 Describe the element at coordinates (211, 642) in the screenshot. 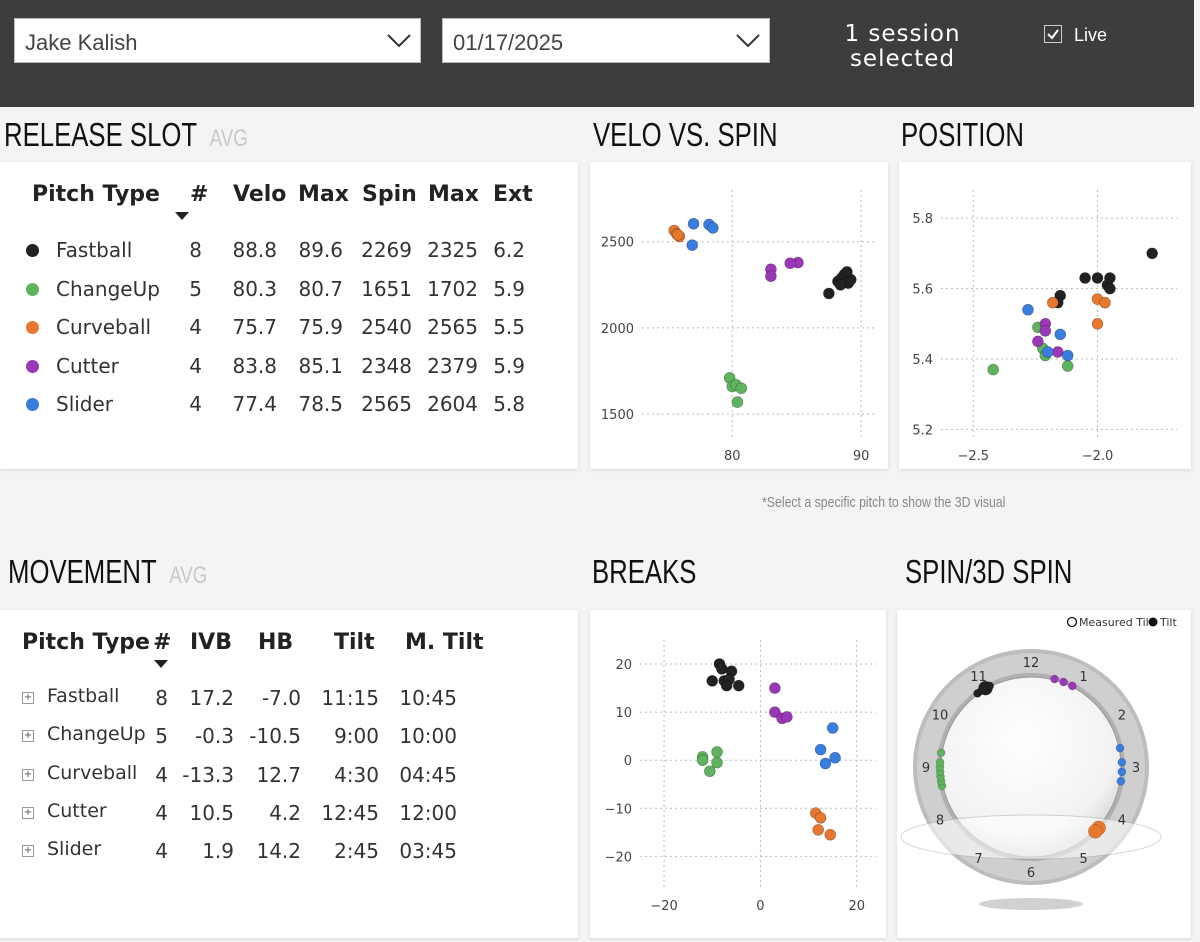

I see `column-header-2: IVB` at that location.